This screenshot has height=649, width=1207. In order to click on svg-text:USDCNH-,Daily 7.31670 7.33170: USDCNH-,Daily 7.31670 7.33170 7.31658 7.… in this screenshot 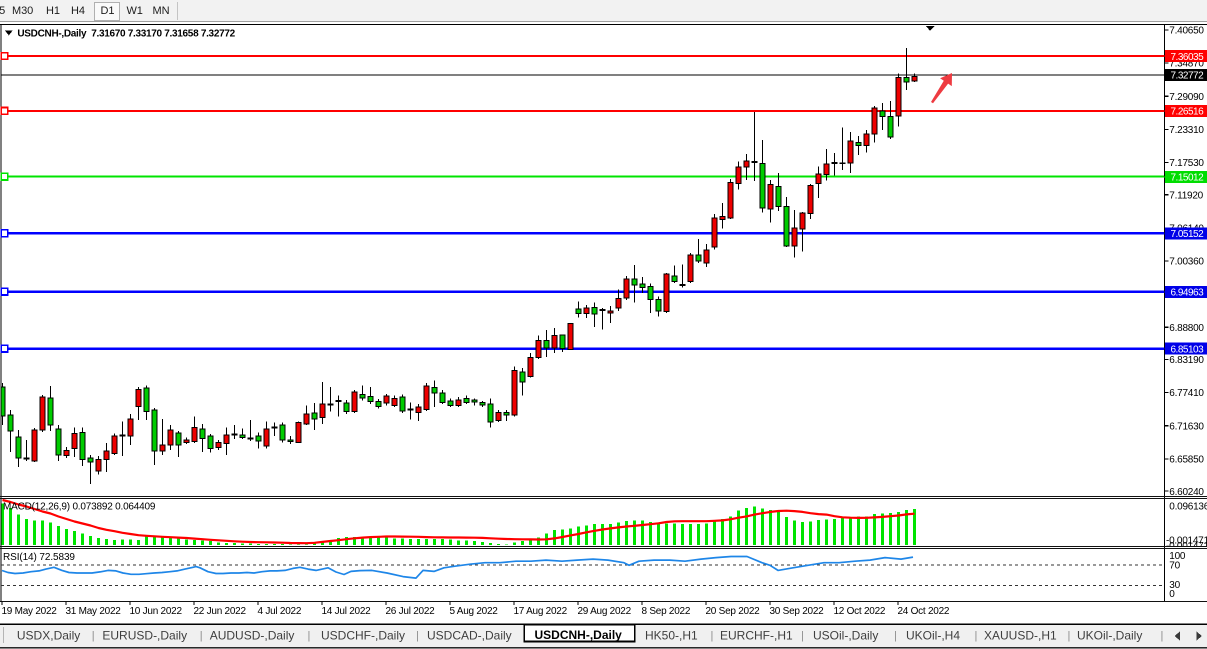, I will do `click(126, 34)`.